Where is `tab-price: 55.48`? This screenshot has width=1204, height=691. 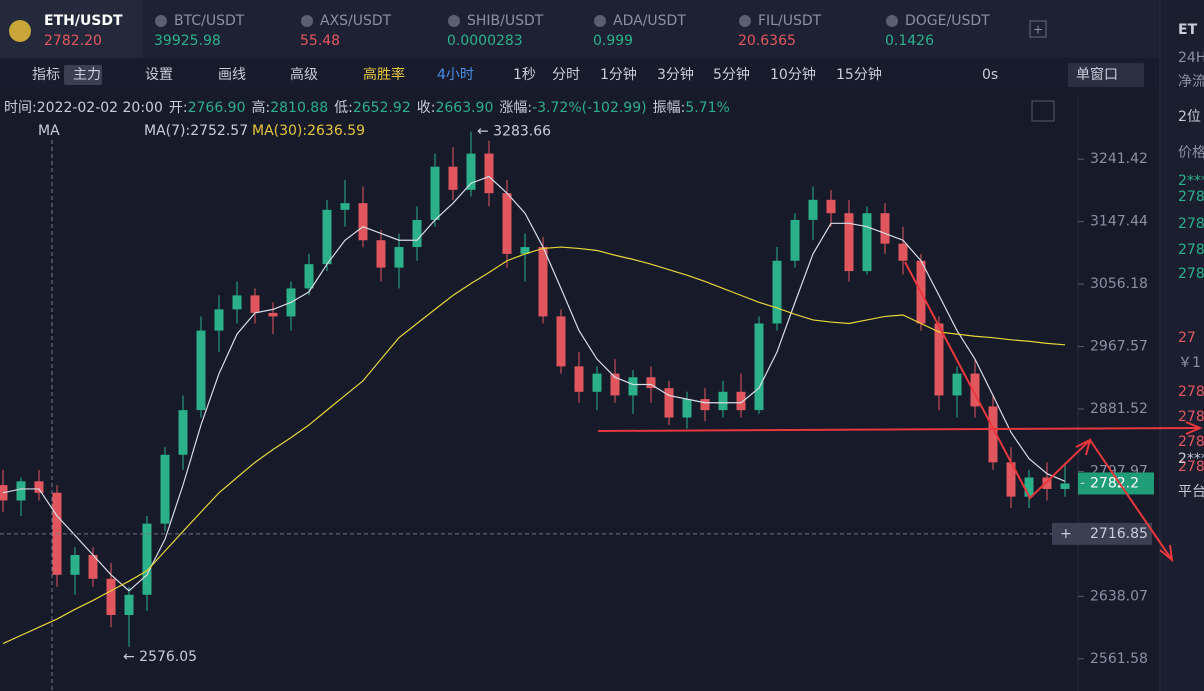
tab-price: 55.48 is located at coordinates (320, 41).